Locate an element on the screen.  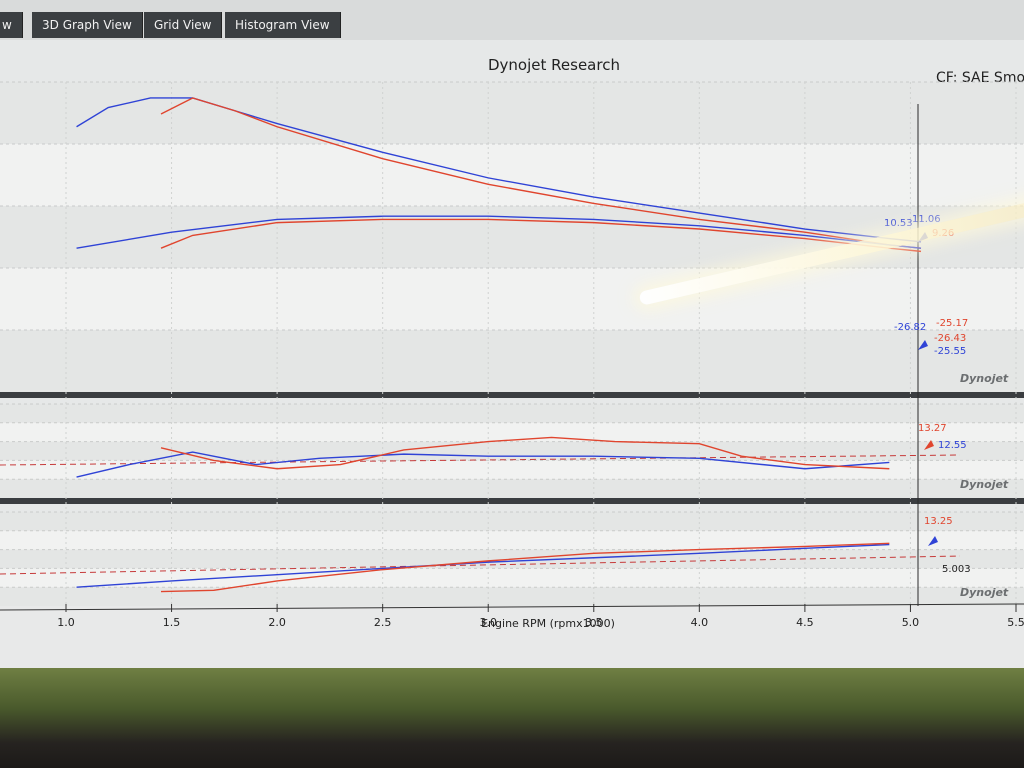
marker-value-label: -25.55 is located at coordinates (950, 351).